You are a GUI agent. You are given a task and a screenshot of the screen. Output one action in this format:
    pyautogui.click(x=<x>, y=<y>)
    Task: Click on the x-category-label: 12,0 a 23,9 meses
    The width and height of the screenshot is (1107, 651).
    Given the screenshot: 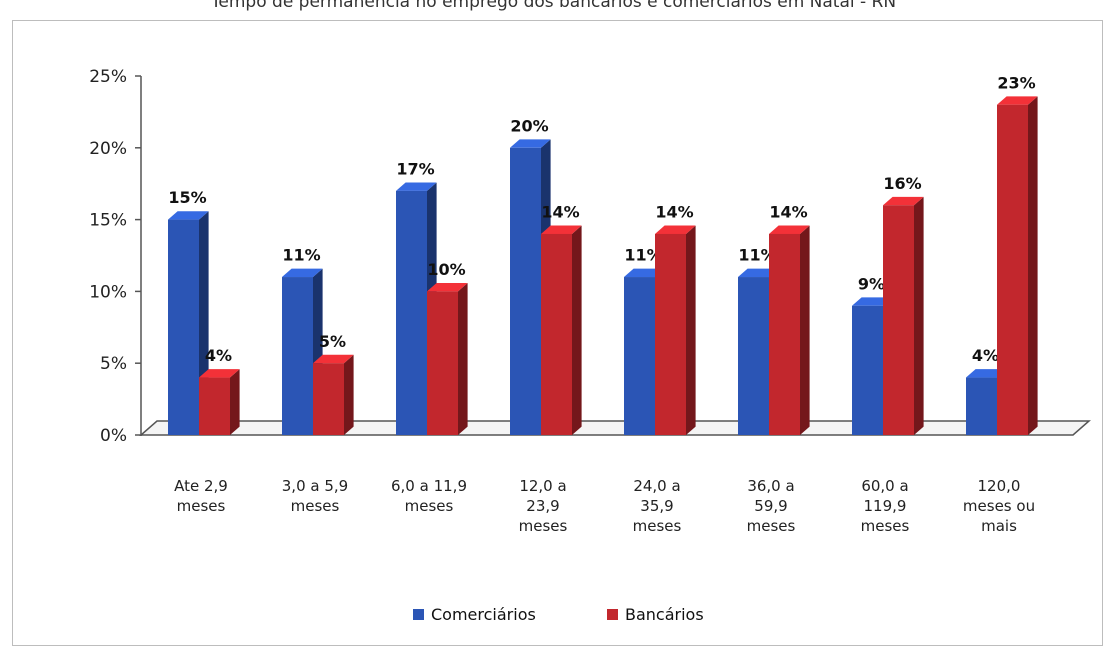 What is the action you would take?
    pyautogui.click(x=543, y=506)
    